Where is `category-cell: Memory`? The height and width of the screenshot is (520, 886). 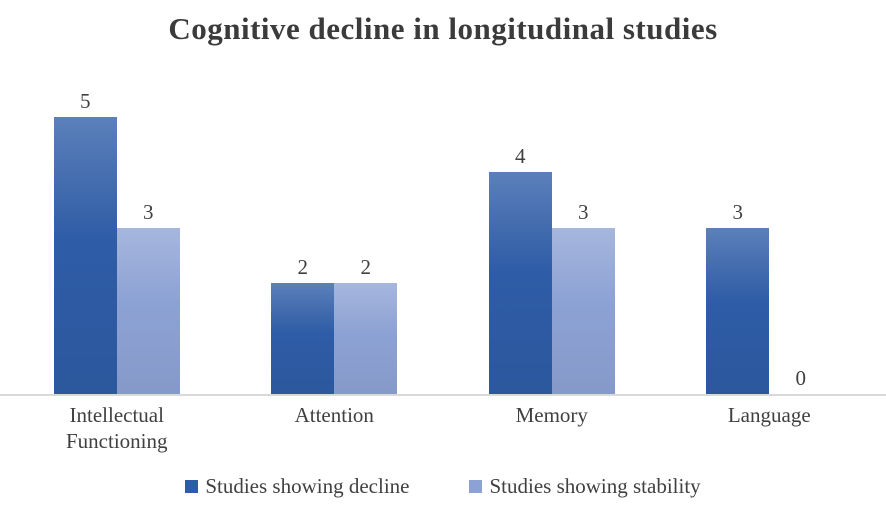 category-cell: Memory is located at coordinates (552, 431).